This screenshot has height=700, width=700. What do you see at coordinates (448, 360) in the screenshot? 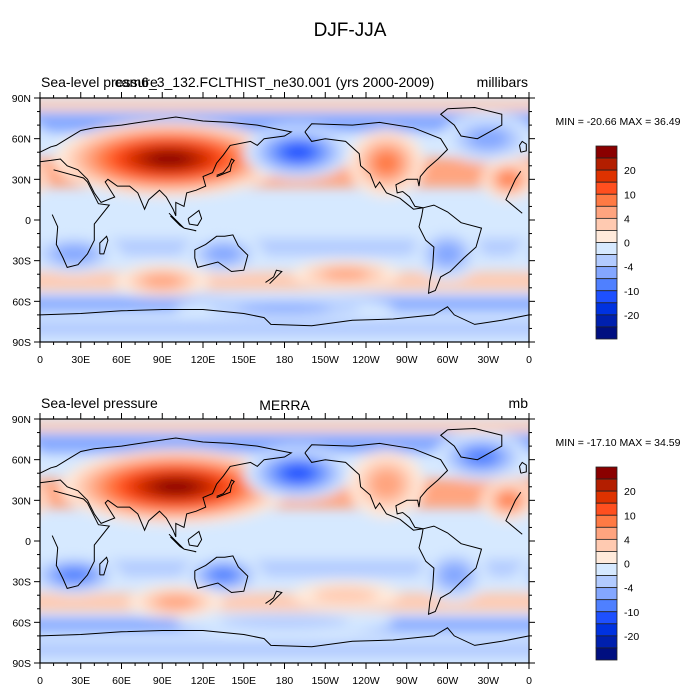
I see `x-tick-label: 60W` at bounding box center [448, 360].